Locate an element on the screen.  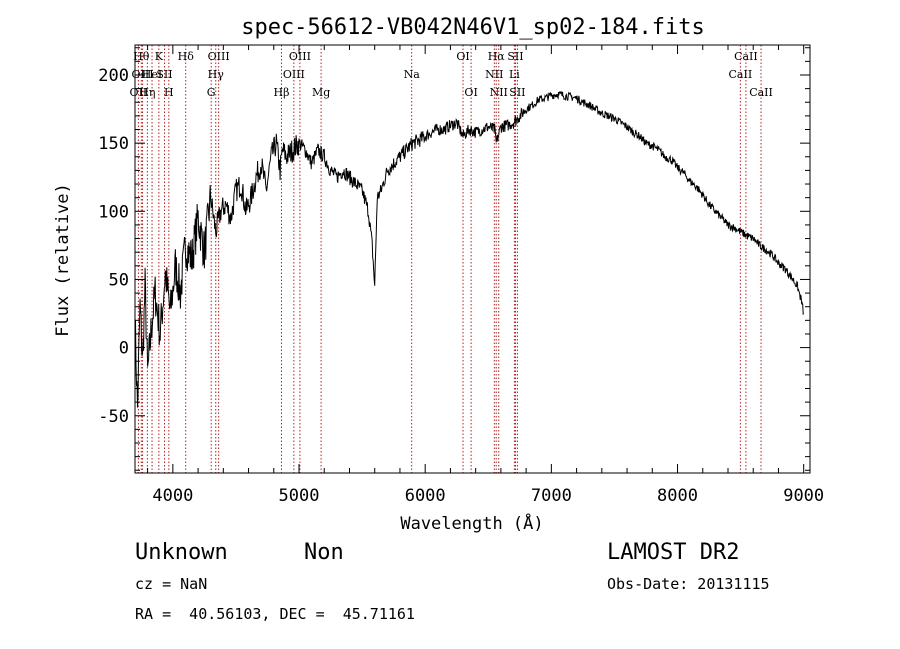
x-tick-label-5: 9000 is located at coordinates (803, 496).